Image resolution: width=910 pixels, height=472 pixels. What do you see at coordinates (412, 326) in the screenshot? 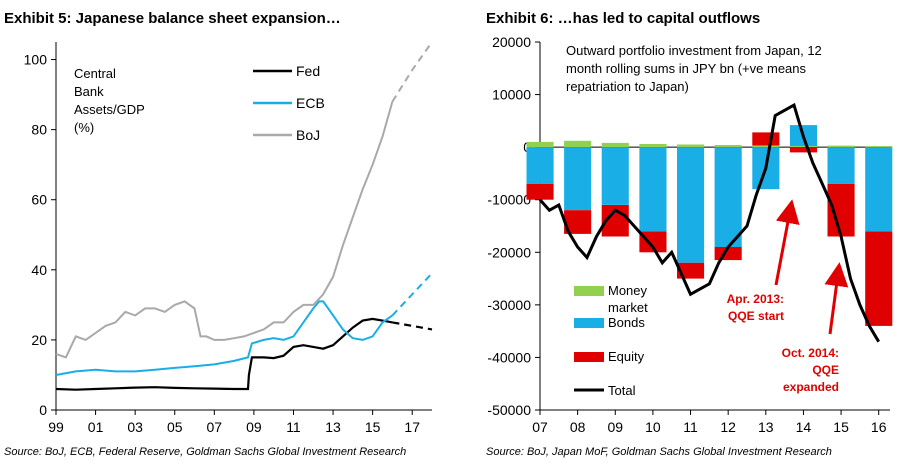
I see `left-series-fed-projection` at bounding box center [412, 326].